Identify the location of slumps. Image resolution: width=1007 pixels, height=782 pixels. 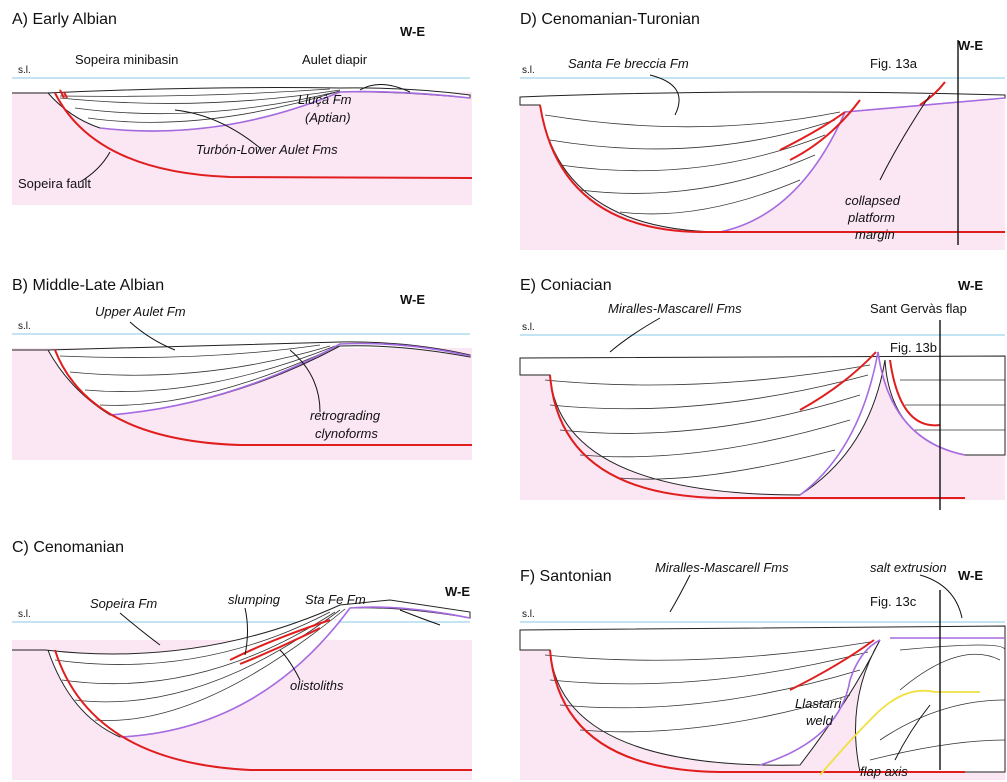
(280, 642).